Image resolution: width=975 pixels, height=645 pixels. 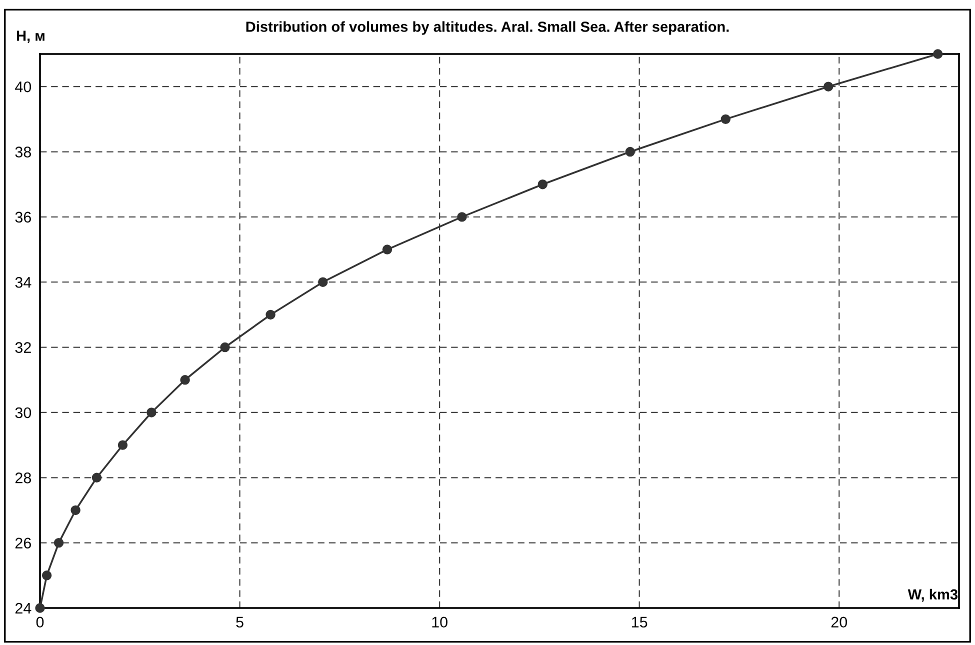 I want to click on x-tick-label: 15, so click(x=640, y=622).